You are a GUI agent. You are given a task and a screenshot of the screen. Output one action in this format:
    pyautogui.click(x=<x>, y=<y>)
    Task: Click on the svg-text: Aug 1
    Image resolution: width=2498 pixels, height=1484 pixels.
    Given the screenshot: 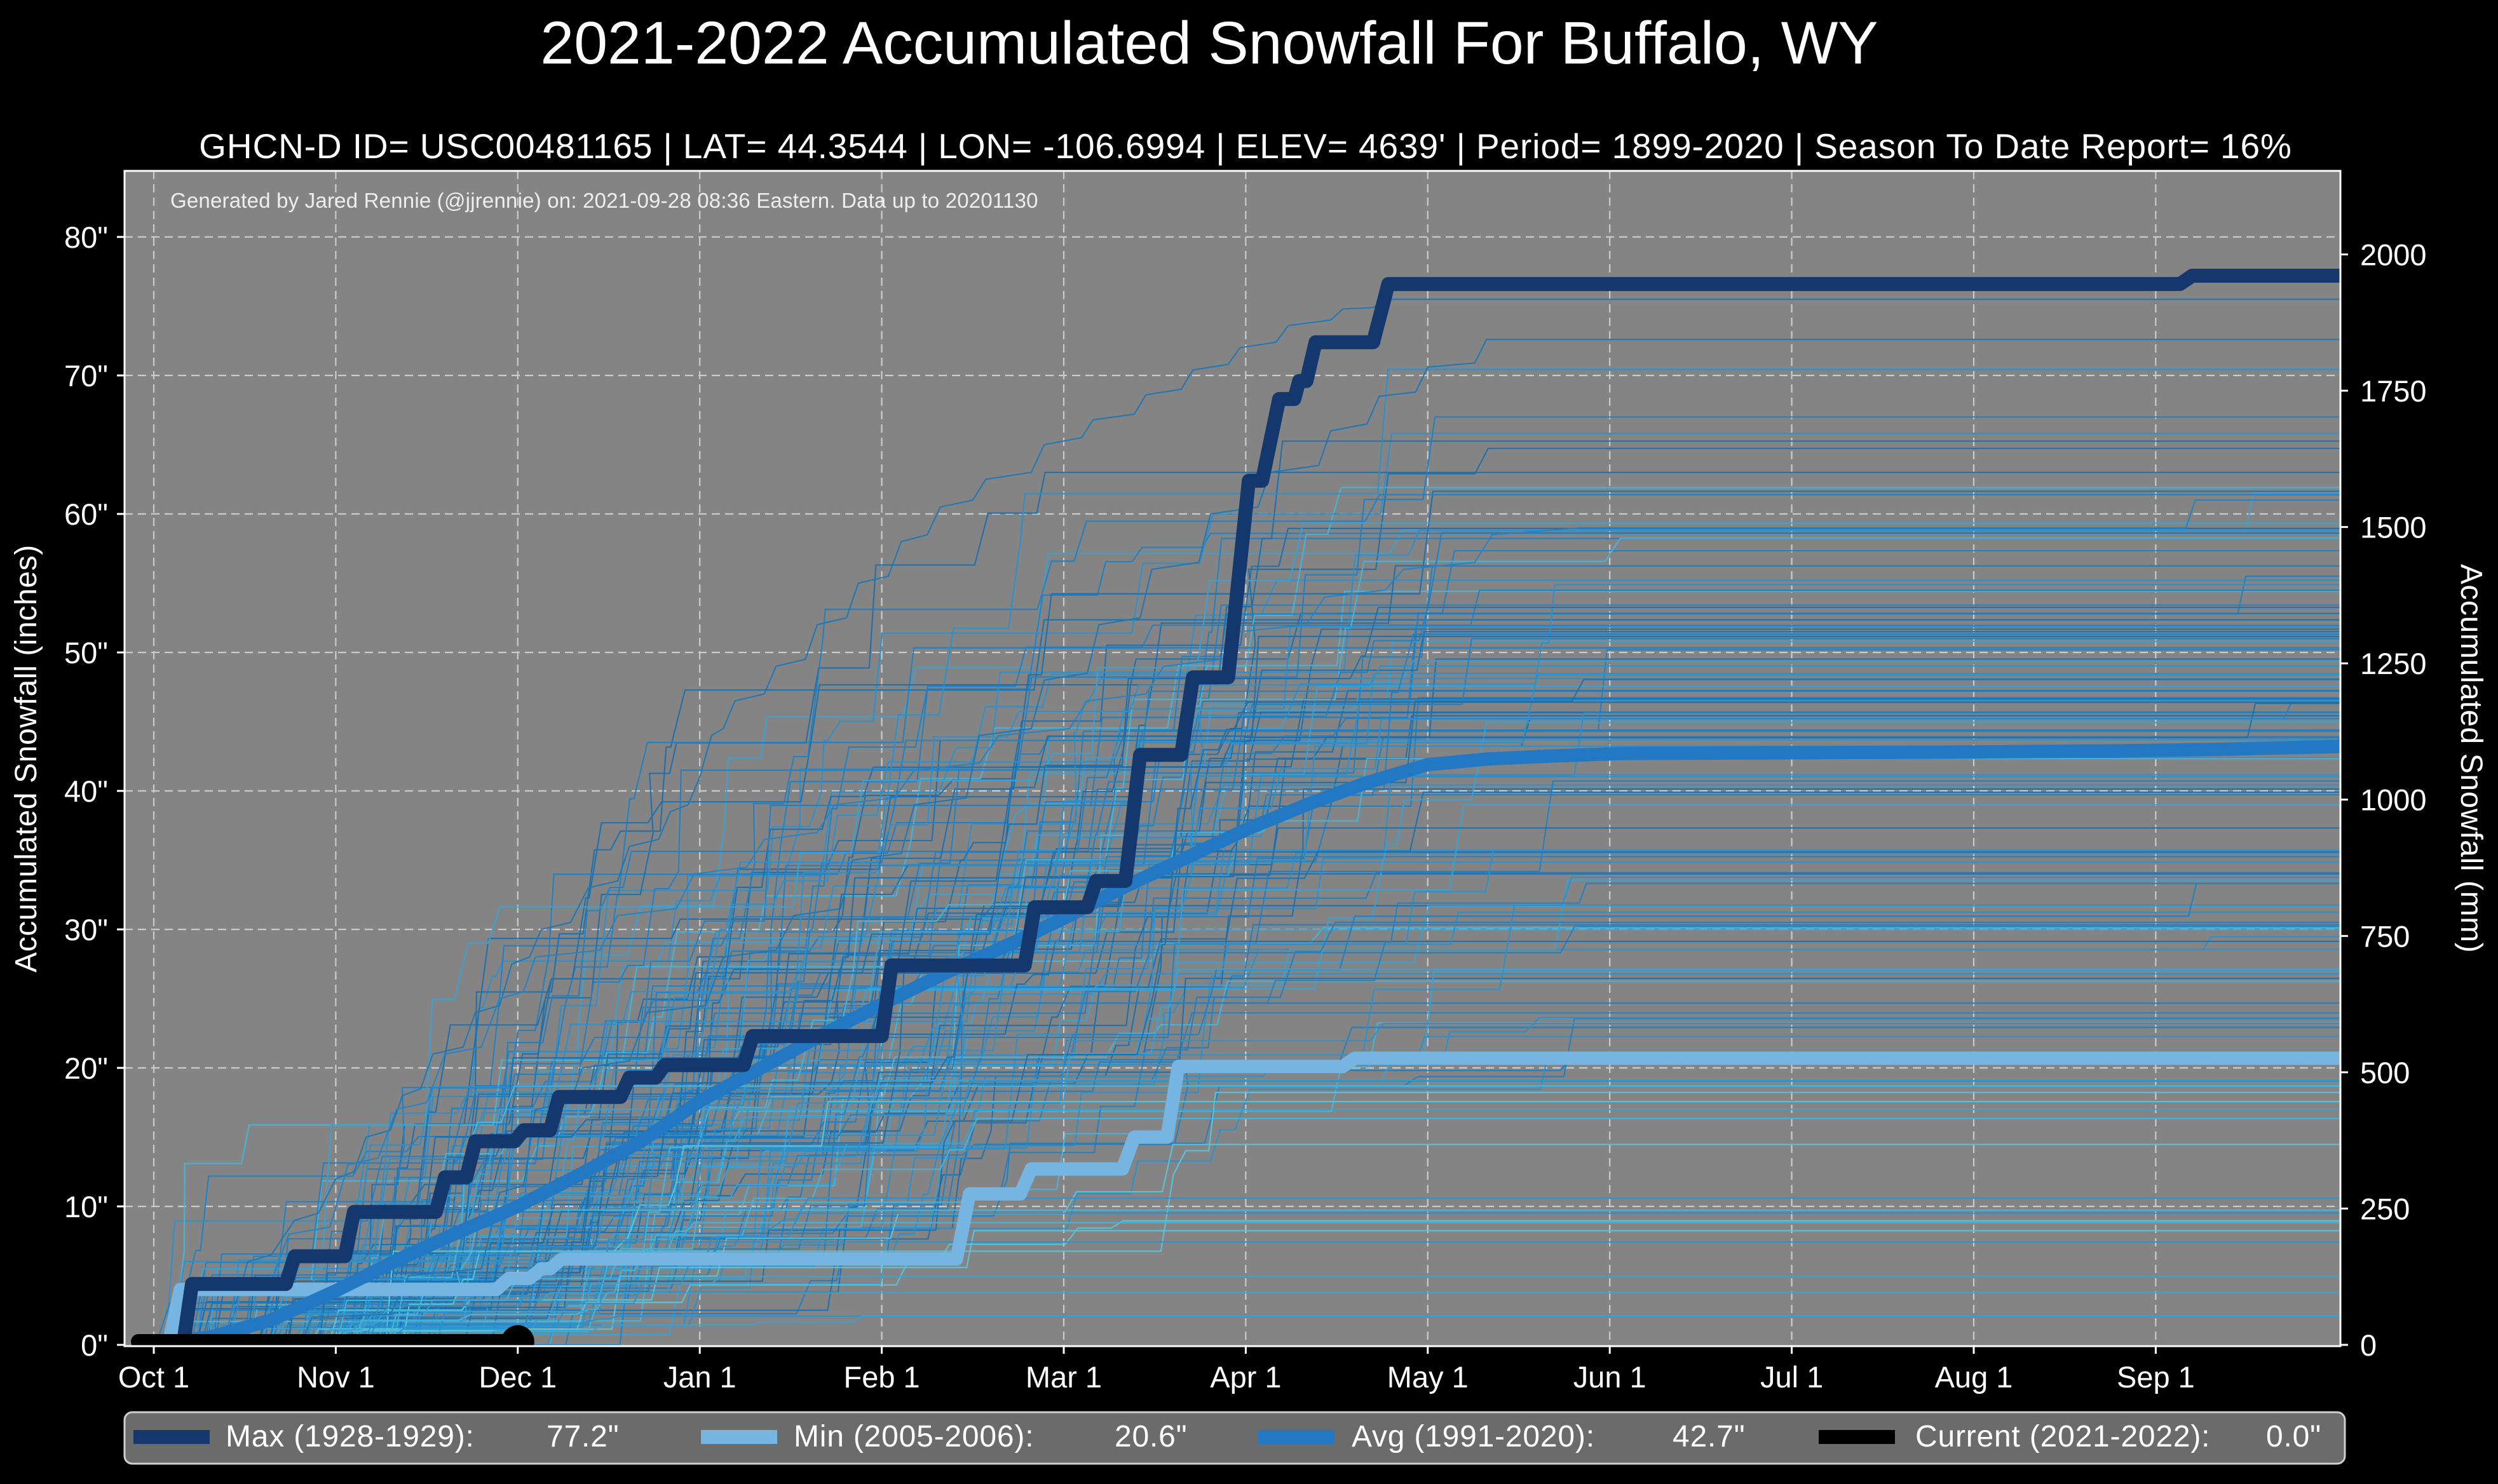 What is the action you would take?
    pyautogui.click(x=1974, y=1377)
    